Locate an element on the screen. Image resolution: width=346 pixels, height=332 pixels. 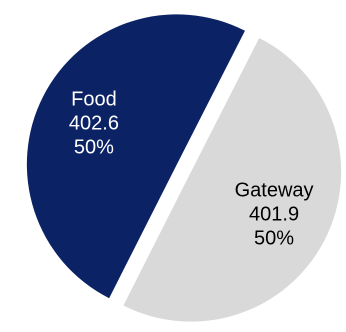
slice-label-percent-food: 50% is located at coordinates (94, 147).